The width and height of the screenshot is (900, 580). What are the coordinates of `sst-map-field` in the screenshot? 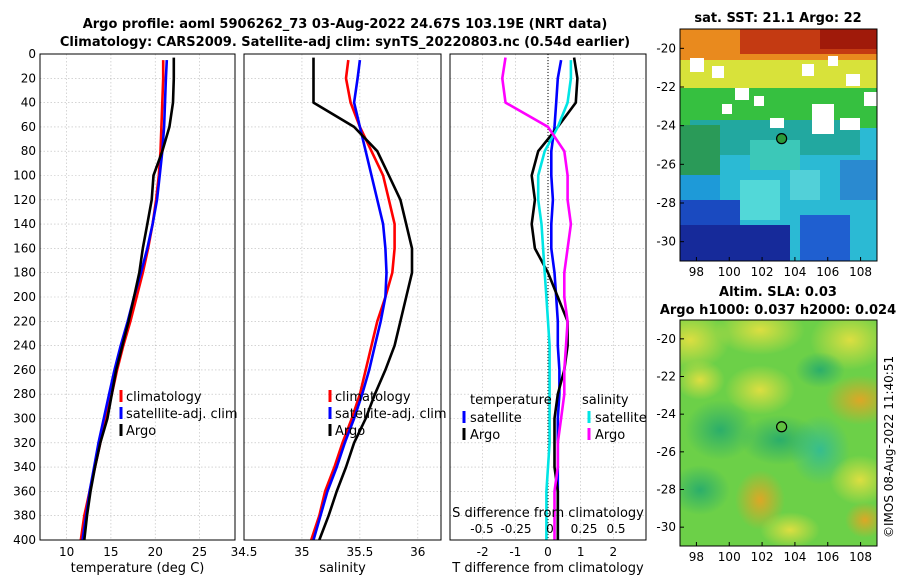 It's located at (778, 145).